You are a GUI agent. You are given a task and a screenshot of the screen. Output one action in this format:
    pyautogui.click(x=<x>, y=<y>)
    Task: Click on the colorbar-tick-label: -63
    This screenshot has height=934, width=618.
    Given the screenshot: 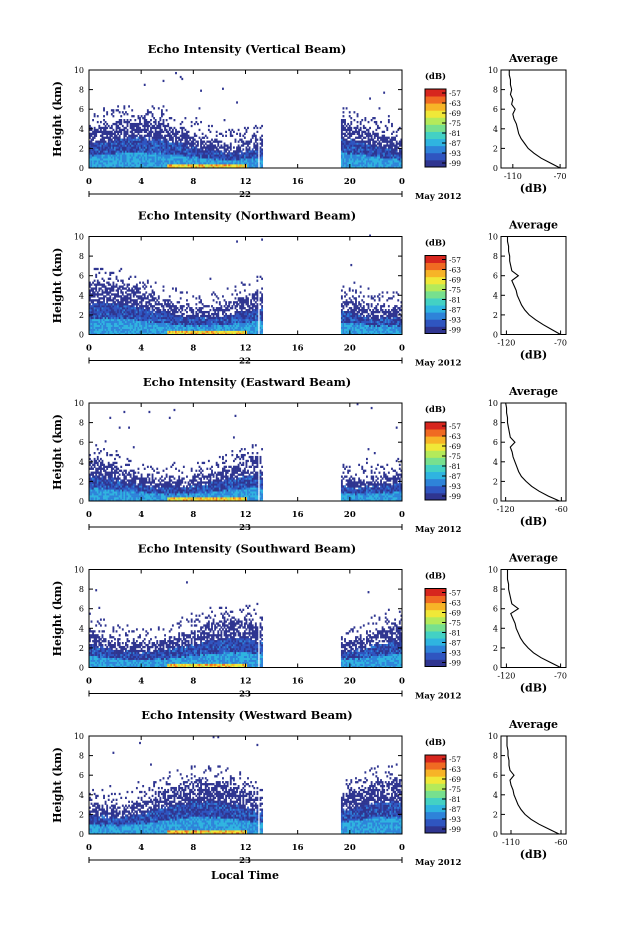 What is the action you would take?
    pyautogui.click(x=455, y=103)
    